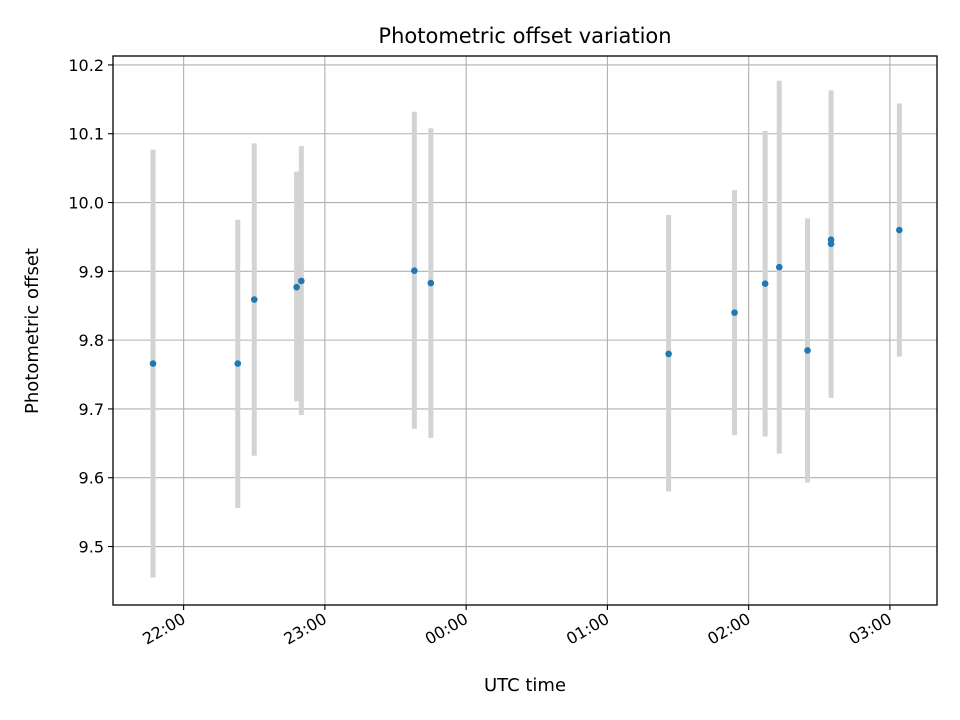  I want to click on y-tick-label: 10.2, so click(86, 65).